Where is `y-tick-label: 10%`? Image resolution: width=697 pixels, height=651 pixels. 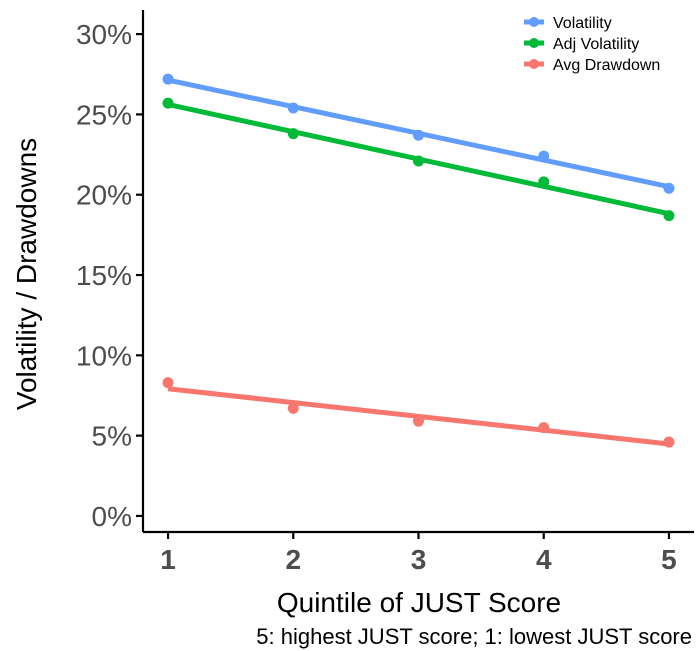 y-tick-label: 10% is located at coordinates (104, 355).